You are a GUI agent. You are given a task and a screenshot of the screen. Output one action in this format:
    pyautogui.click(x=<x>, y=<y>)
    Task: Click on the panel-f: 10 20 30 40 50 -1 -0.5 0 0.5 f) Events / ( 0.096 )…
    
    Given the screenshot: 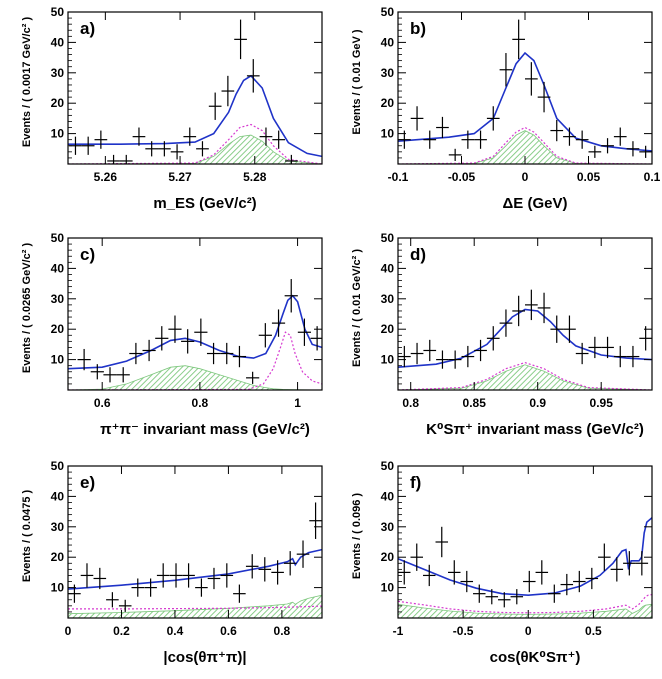 What is the action you would take?
    pyautogui.click(x=502, y=562)
    